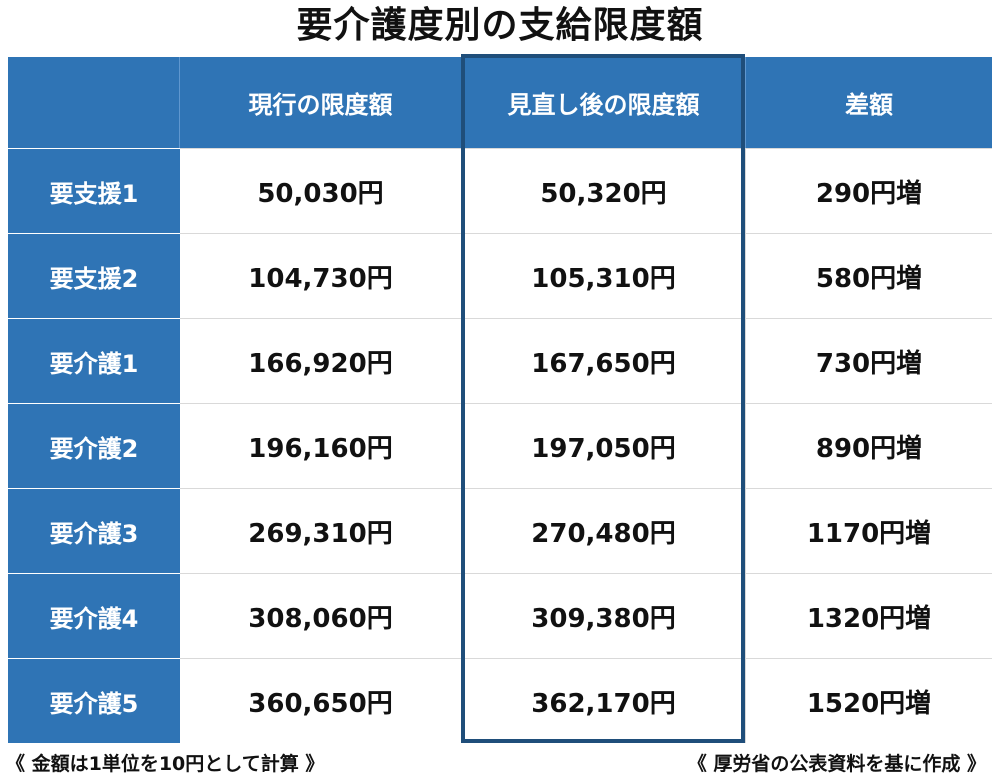  What do you see at coordinates (321, 102) in the screenshot?
I see `header-current: 現行の限度額` at bounding box center [321, 102].